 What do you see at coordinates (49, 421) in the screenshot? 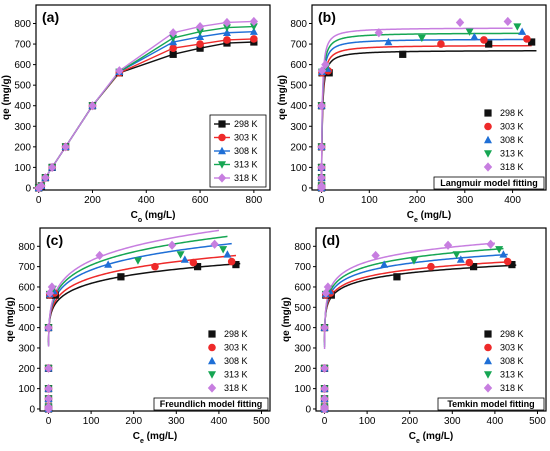
I see `x-tick-label: 0` at bounding box center [49, 421].